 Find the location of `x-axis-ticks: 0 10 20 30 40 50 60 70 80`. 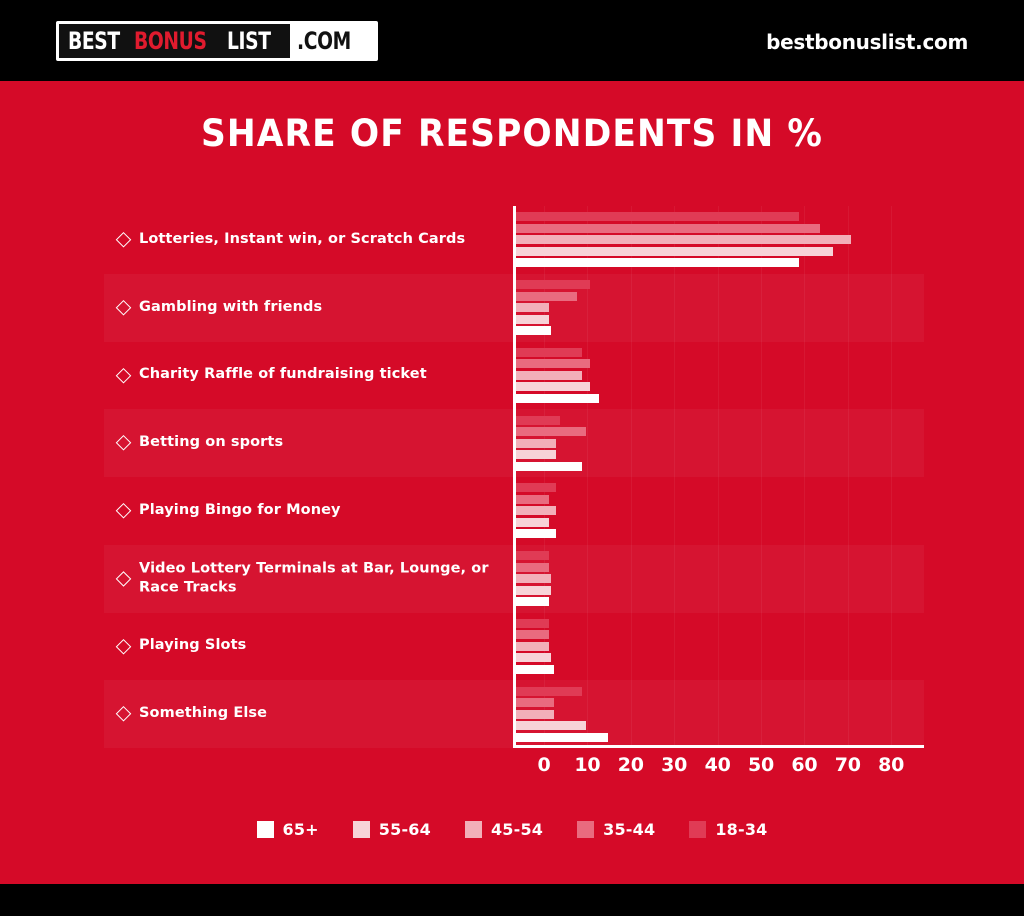

x-axis-ticks: 0 10 20 30 40 50 60 70 80 is located at coordinates (718, 767).